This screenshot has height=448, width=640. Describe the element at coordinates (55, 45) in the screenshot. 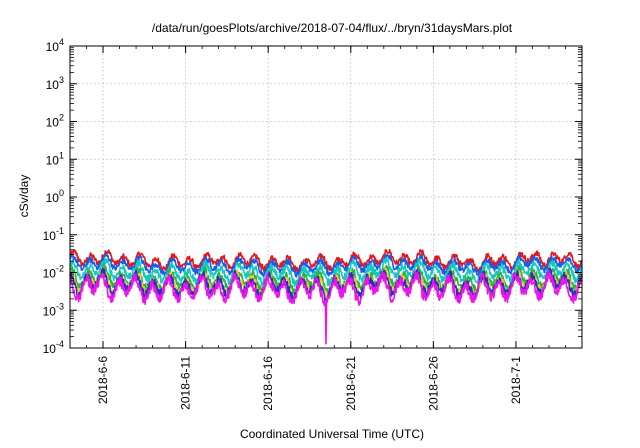

I see `y-tick-label: 10⁴` at that location.